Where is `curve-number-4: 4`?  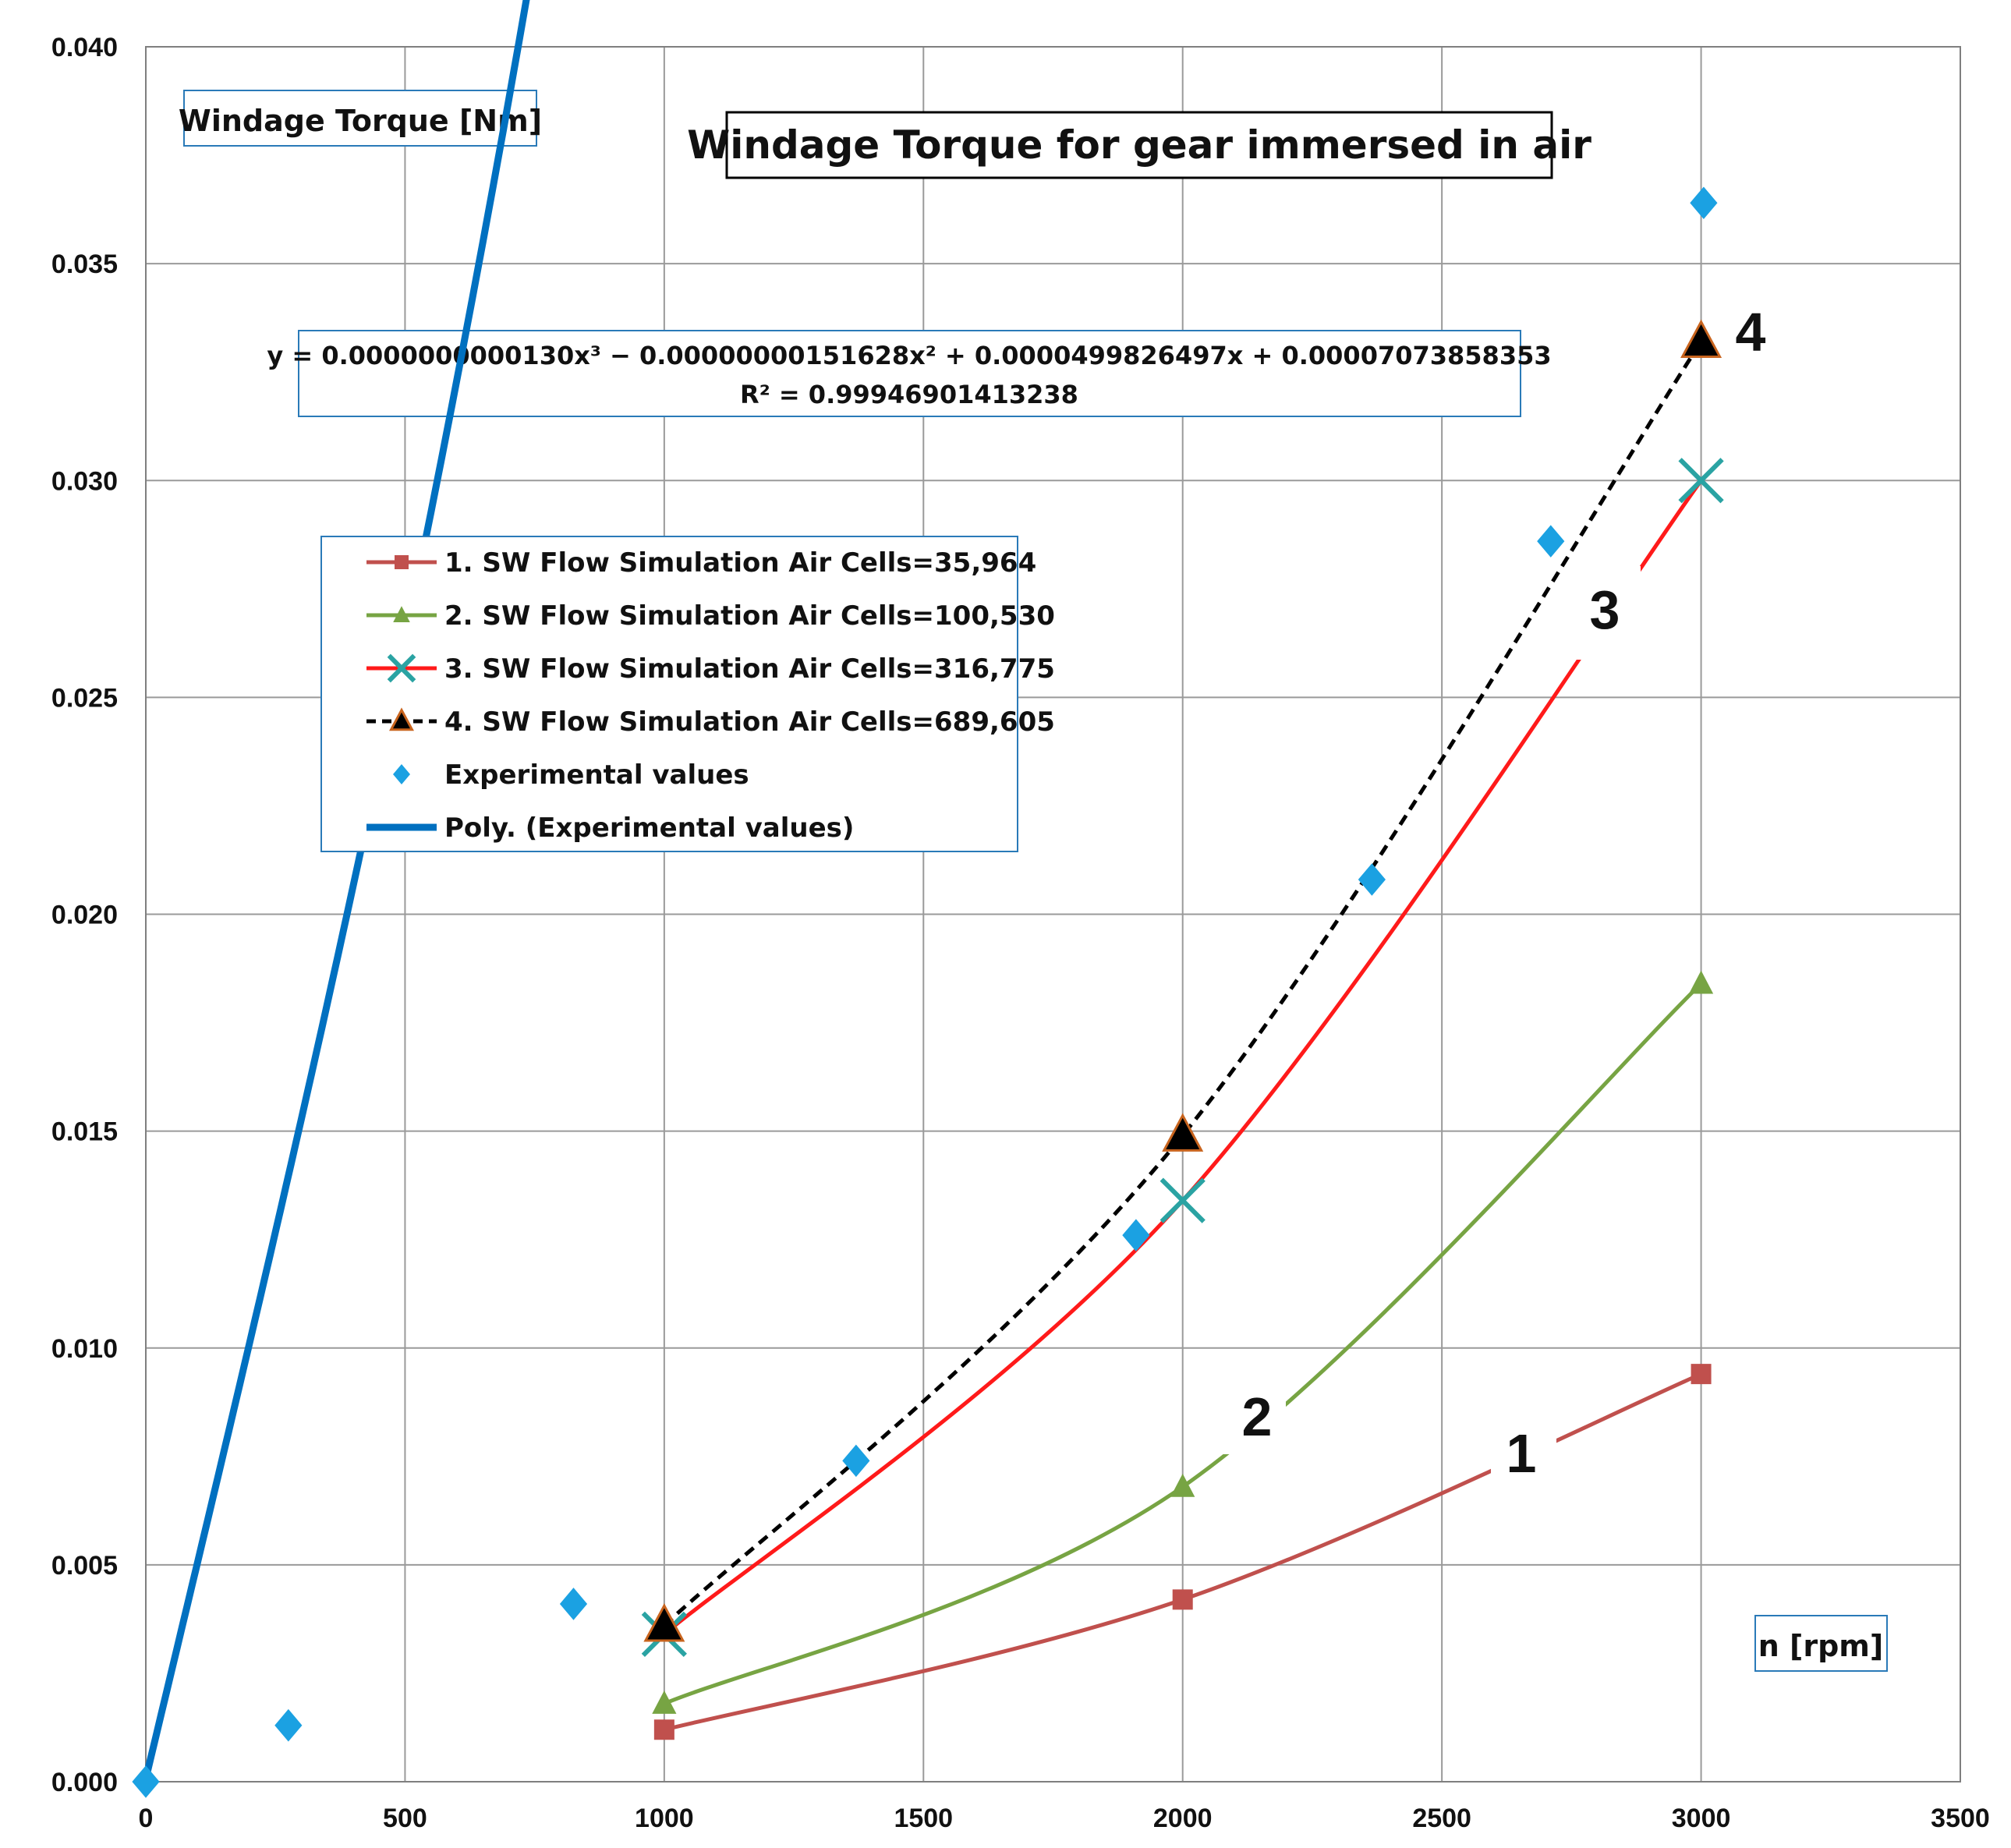 curve-number-4: 4 is located at coordinates (1751, 333).